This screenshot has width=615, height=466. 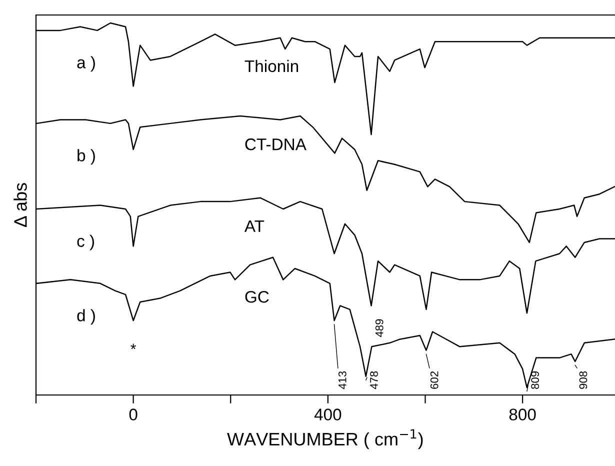 I want to click on x-tick-label: 0, so click(x=133, y=414).